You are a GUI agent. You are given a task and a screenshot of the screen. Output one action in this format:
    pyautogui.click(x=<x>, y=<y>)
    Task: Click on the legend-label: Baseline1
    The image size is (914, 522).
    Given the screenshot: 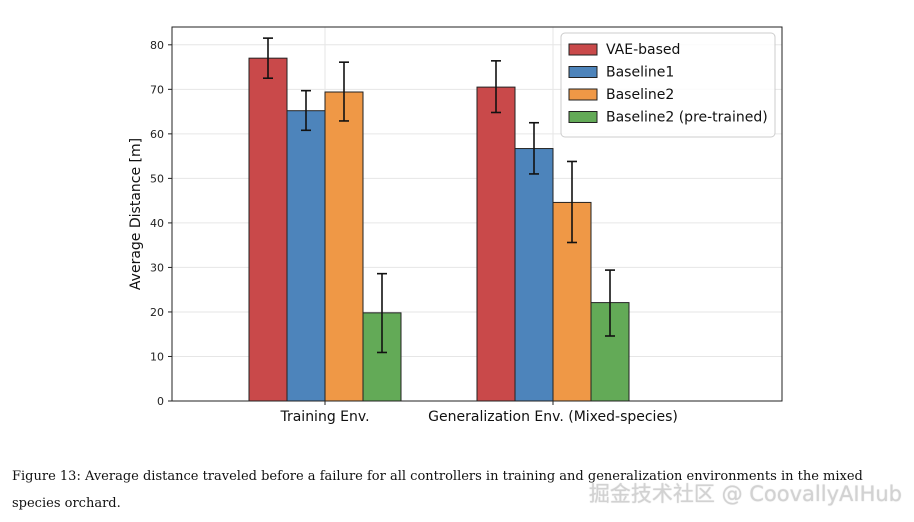 What is the action you would take?
    pyautogui.click(x=640, y=73)
    